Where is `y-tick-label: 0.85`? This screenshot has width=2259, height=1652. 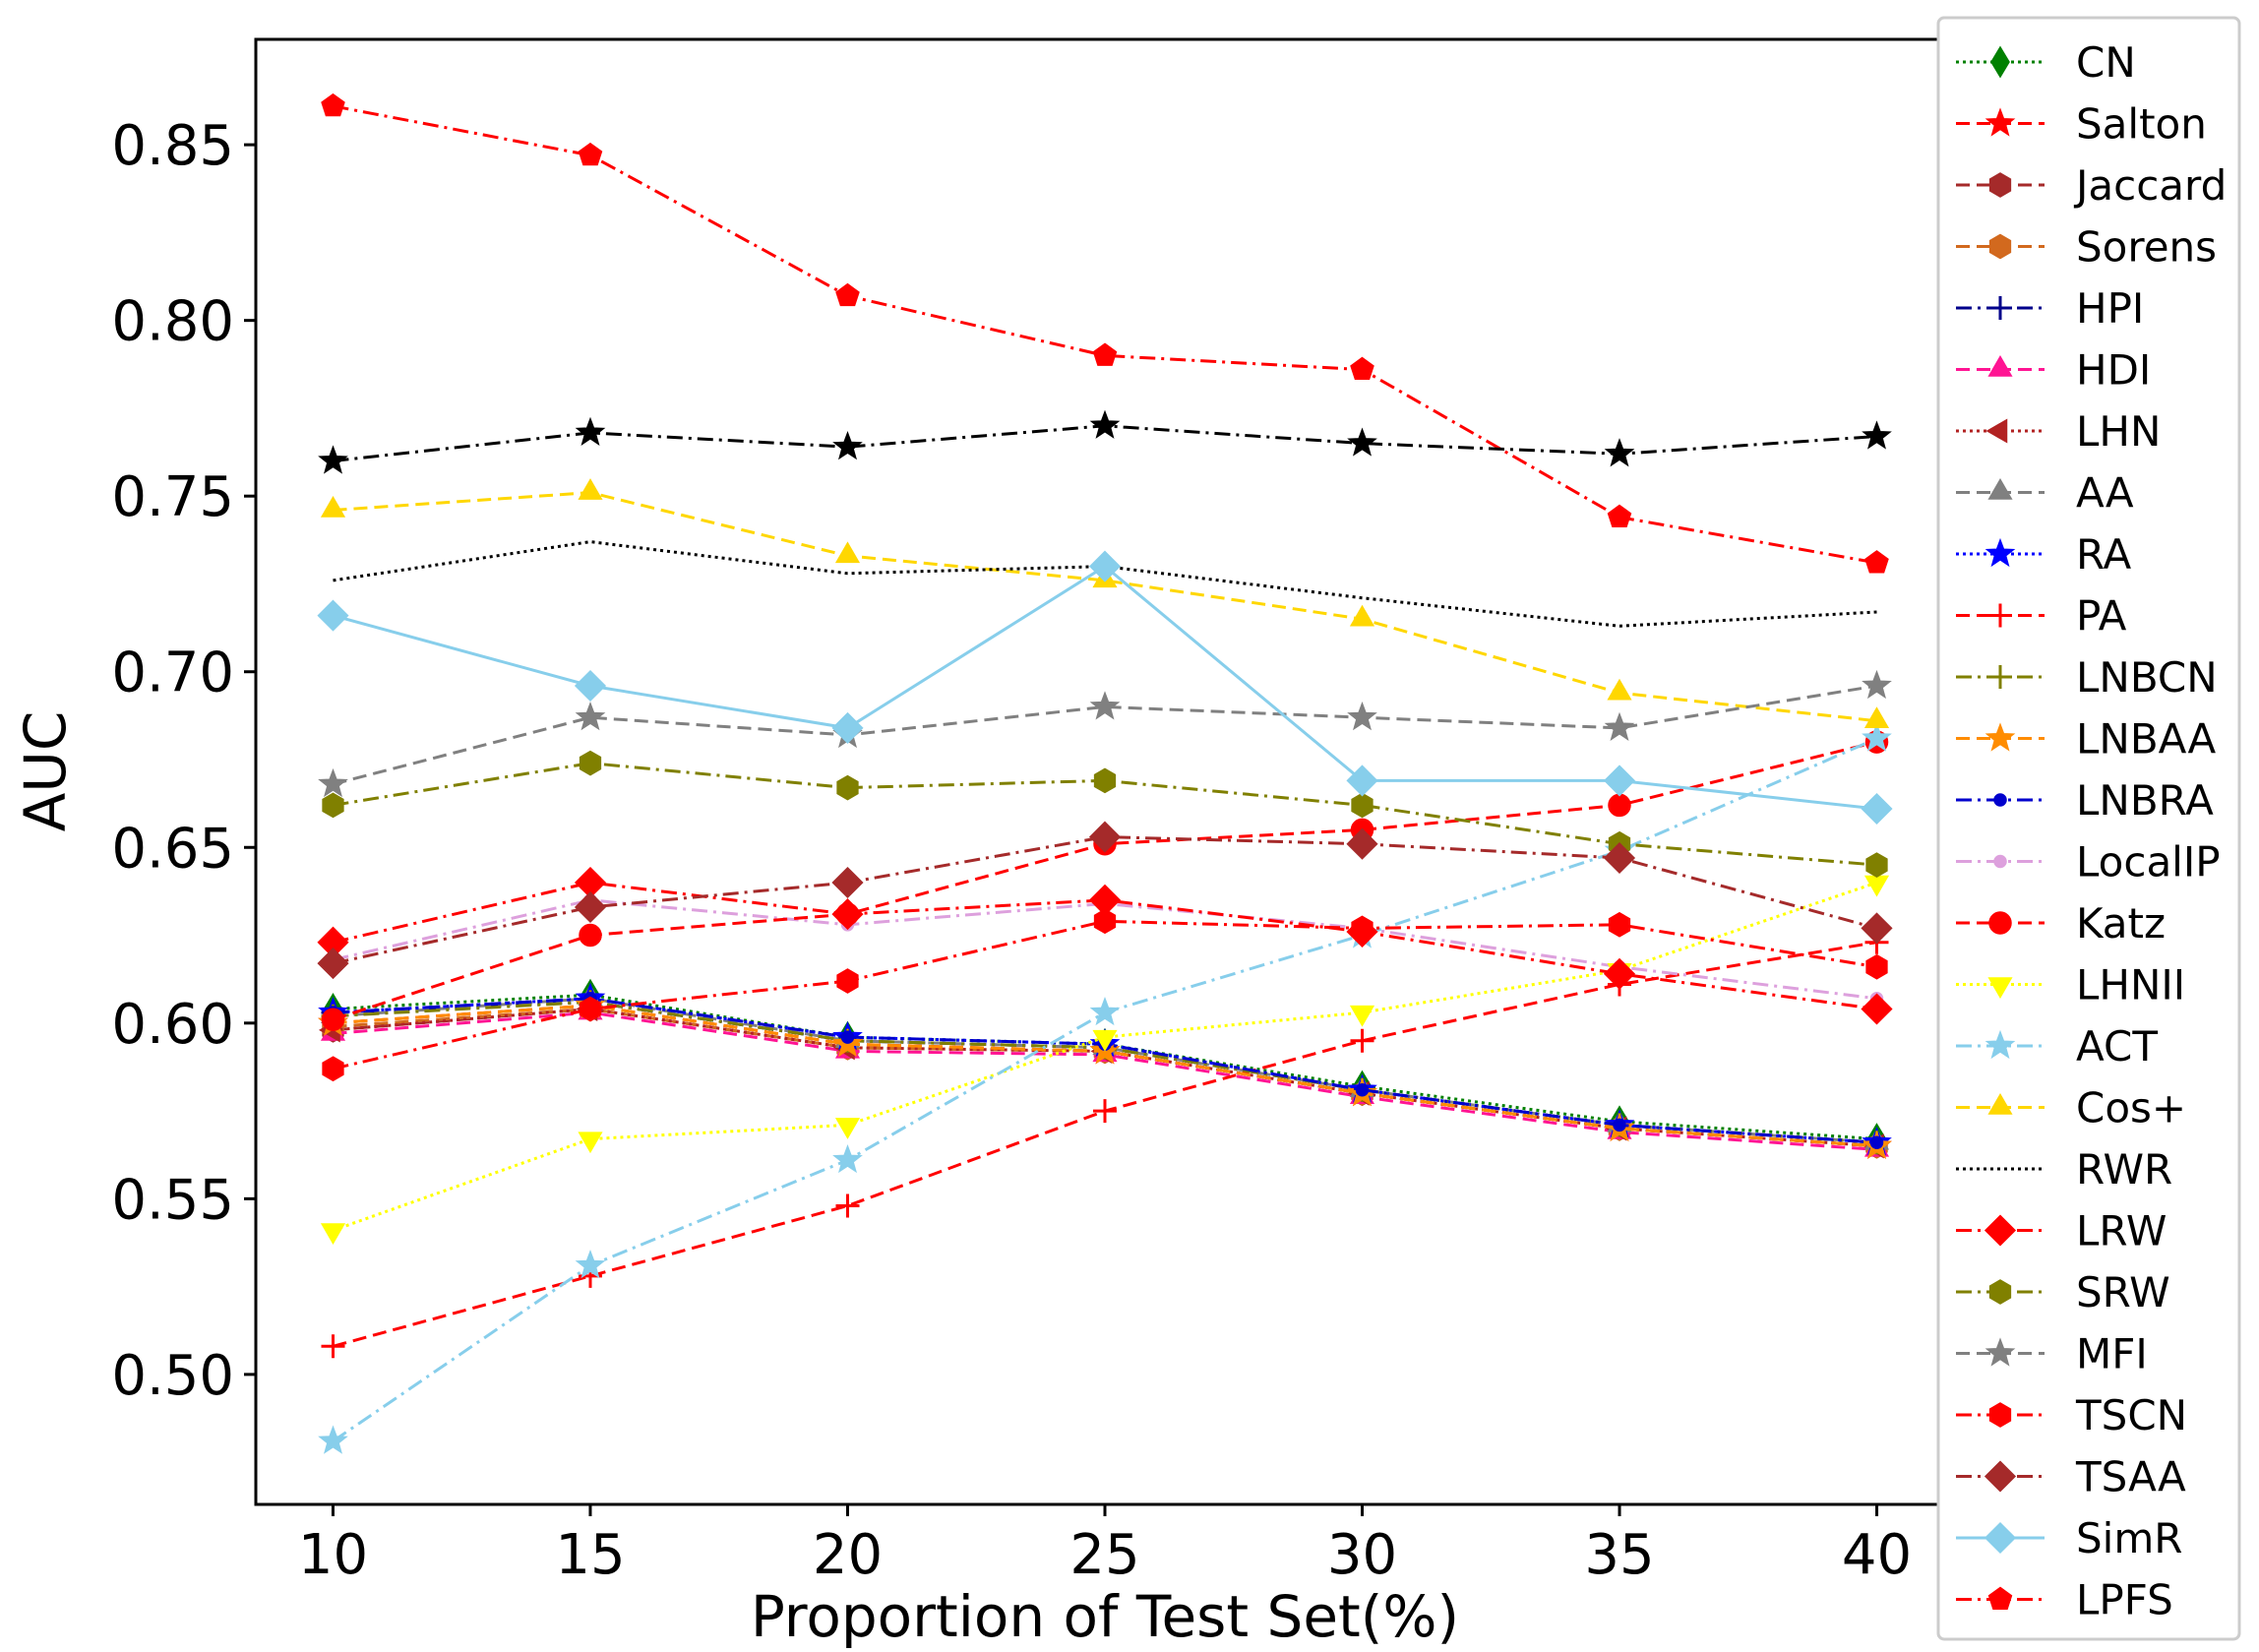
y-tick-label: 0.85 is located at coordinates (172, 146).